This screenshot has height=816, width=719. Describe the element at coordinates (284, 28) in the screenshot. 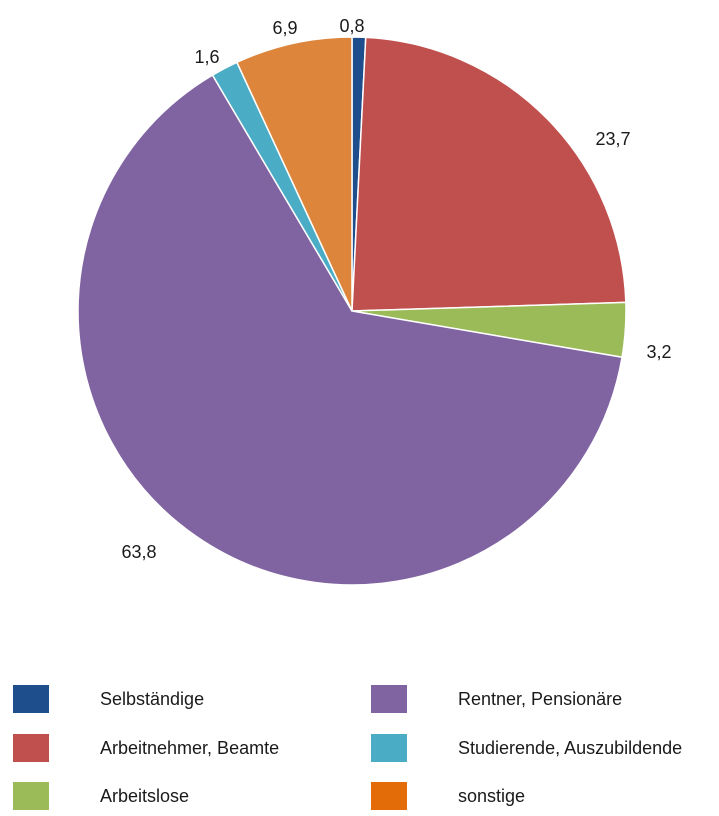

I see `data-label-sonstige: 6,9` at that location.